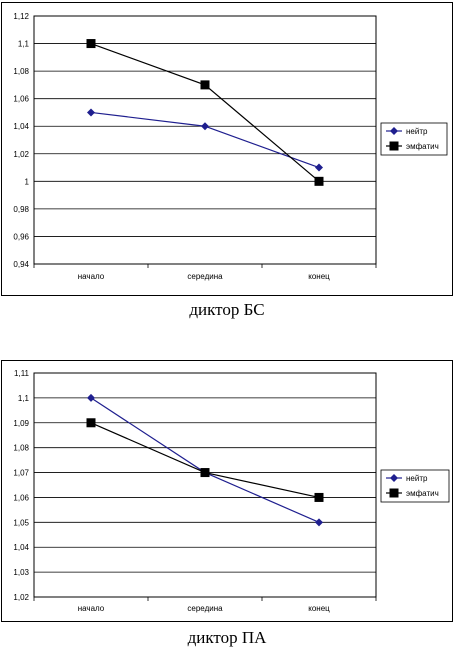 This screenshot has width=454, height=648. I want to click on chart-2-ytick-label: 1,1, so click(24, 398).